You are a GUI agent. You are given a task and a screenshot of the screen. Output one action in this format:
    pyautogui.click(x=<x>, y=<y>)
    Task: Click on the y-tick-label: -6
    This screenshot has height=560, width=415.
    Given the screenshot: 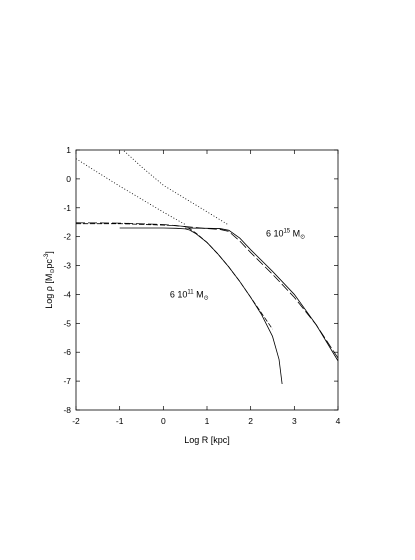 What is the action you would take?
    pyautogui.click(x=67, y=352)
    